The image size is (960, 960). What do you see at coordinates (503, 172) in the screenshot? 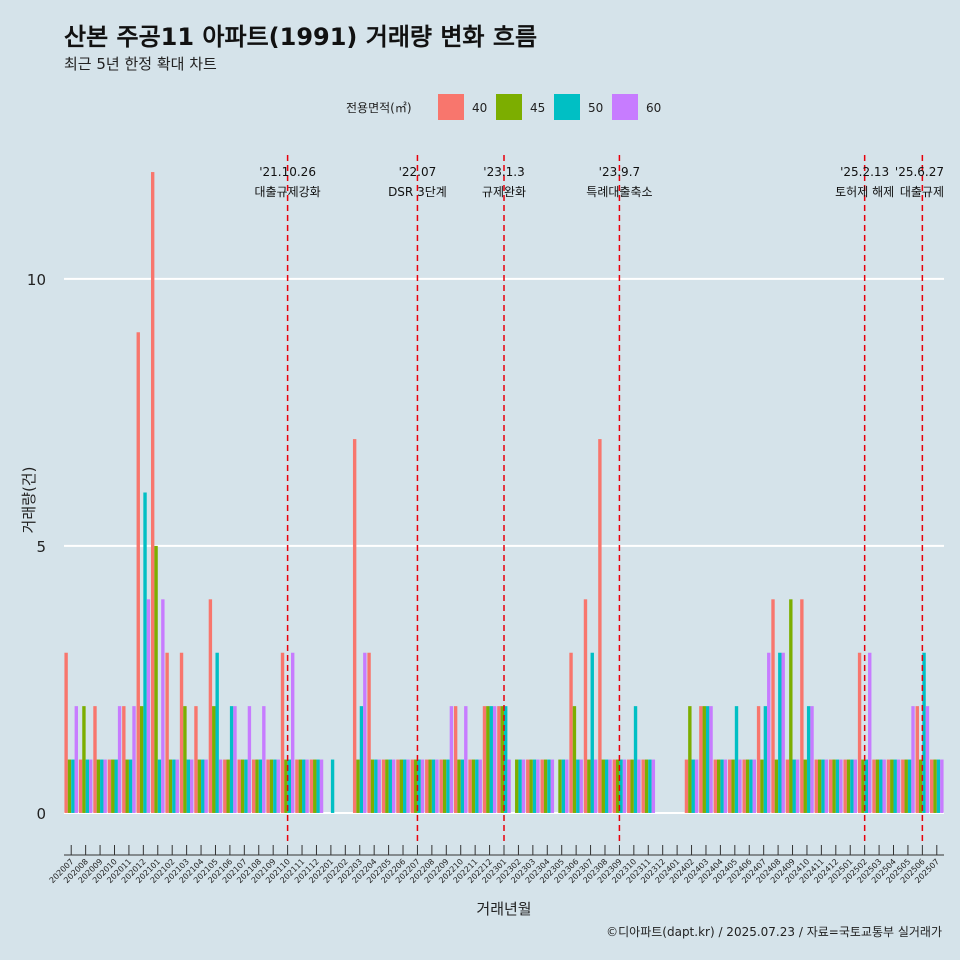
I see `event-date-3: '23.1.3` at bounding box center [503, 172].